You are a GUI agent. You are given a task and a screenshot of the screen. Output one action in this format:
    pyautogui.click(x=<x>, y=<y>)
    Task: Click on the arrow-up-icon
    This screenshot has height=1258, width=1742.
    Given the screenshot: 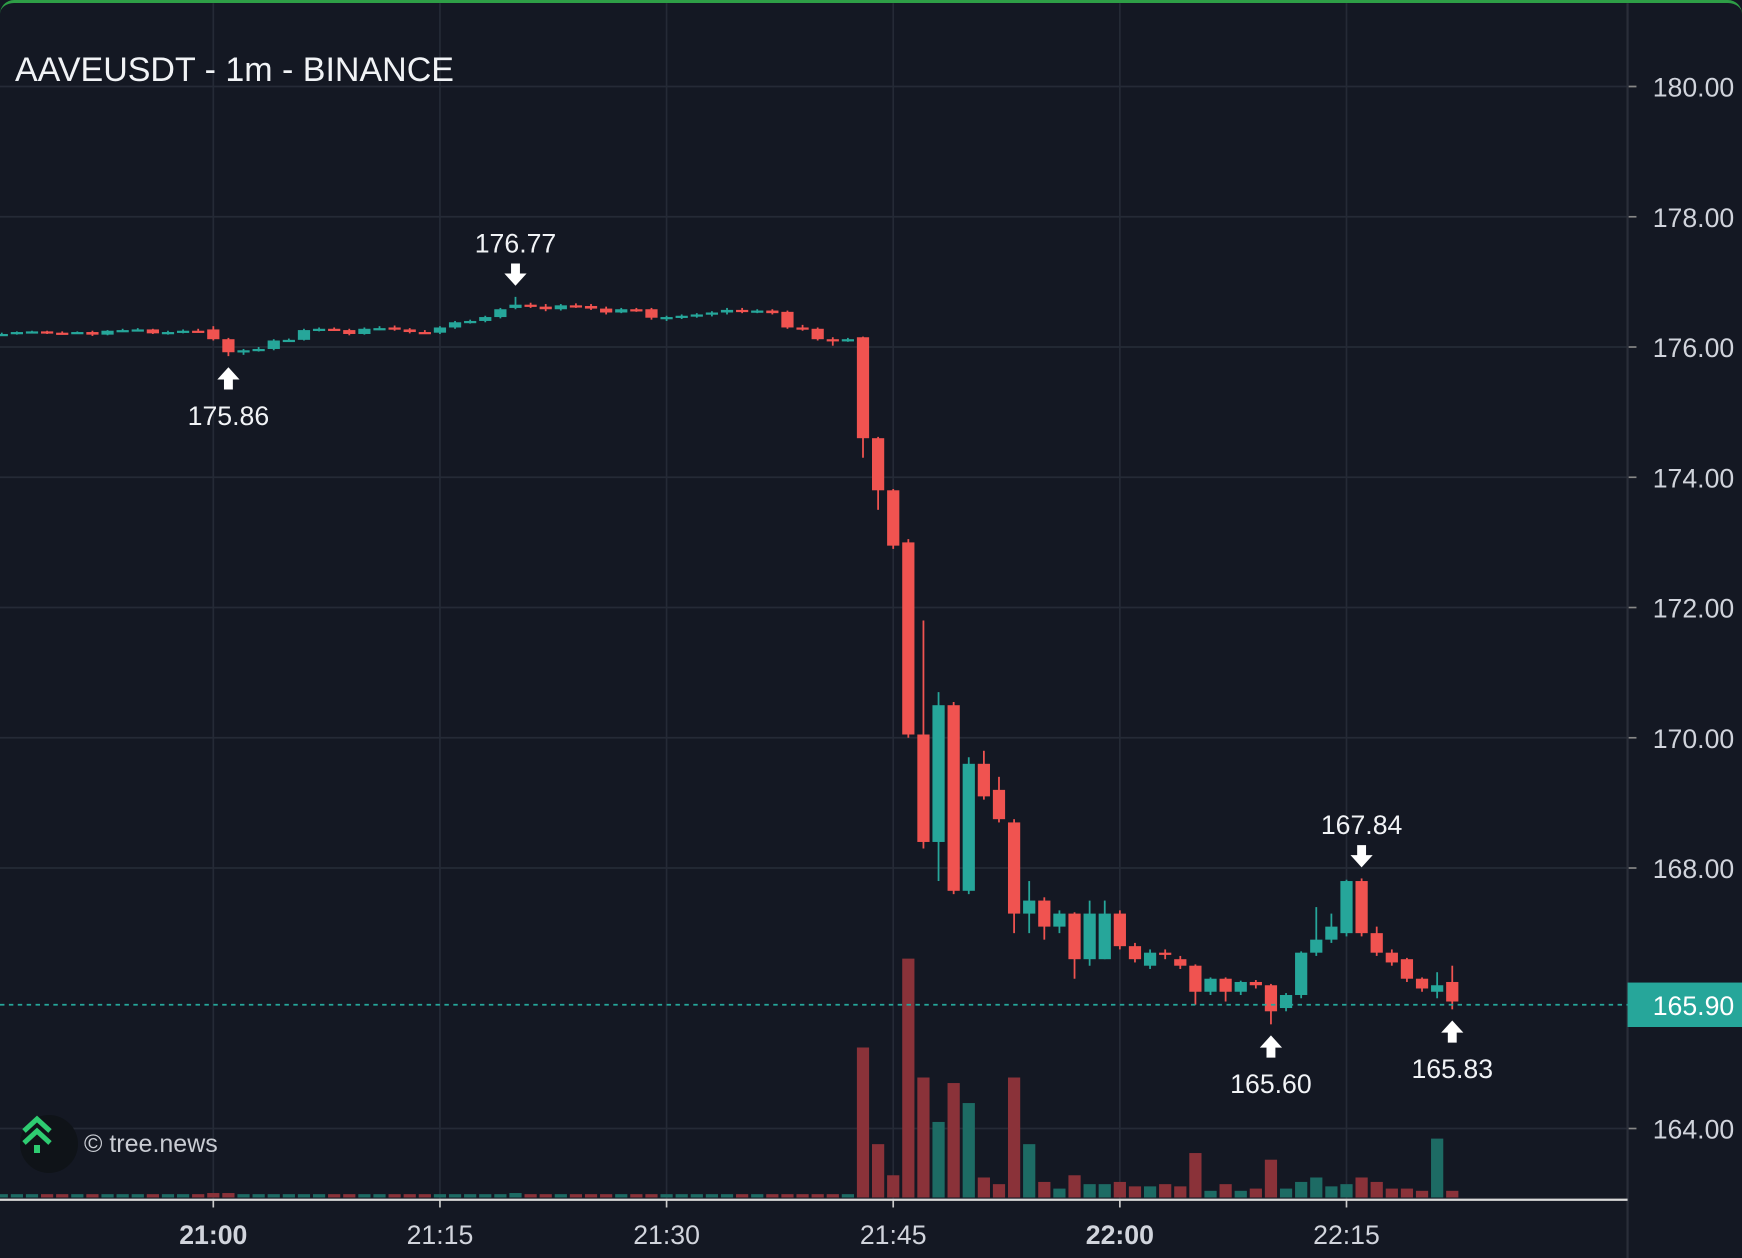 What is the action you would take?
    pyautogui.click(x=1452, y=1031)
    